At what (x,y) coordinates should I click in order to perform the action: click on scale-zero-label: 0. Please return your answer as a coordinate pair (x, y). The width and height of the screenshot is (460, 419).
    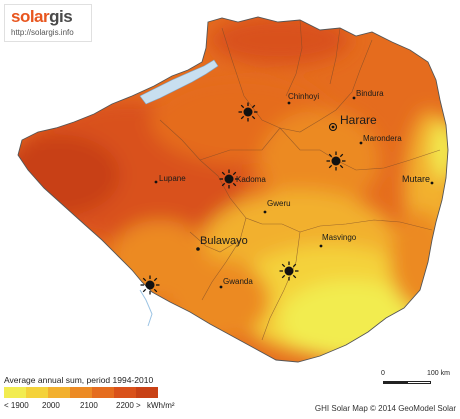
    Looking at the image, I should click on (383, 373).